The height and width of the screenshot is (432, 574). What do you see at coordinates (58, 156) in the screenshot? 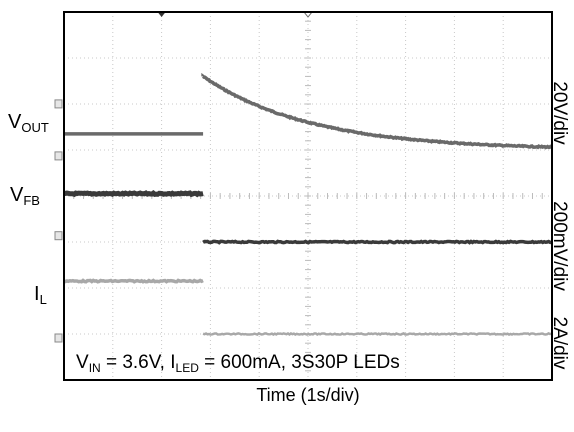
I see `channel-2-marker-icon` at bounding box center [58, 156].